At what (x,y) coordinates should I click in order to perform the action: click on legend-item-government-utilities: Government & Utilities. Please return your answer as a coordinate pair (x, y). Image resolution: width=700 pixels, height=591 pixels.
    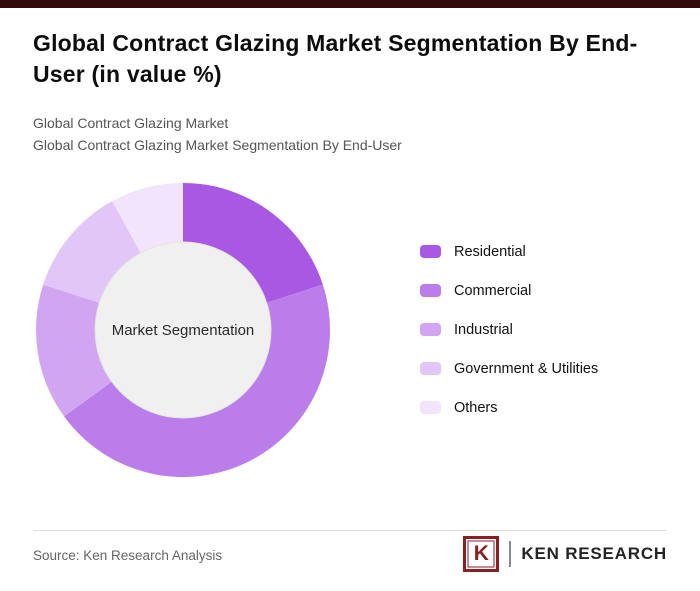
    Looking at the image, I should click on (509, 368).